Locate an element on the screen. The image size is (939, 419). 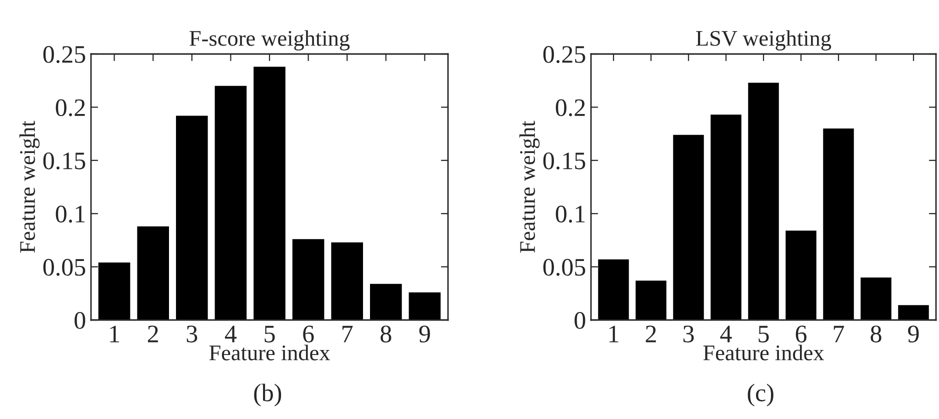
chart-title: F-score weighting is located at coordinates (270, 40).